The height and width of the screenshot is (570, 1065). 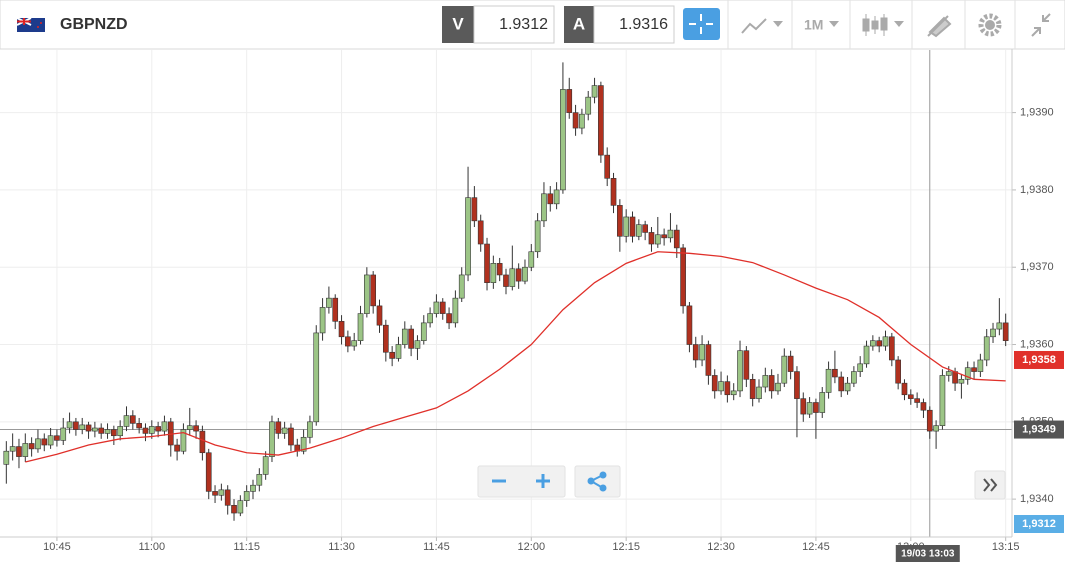 I want to click on chart-type-icon, so click(x=875, y=25).